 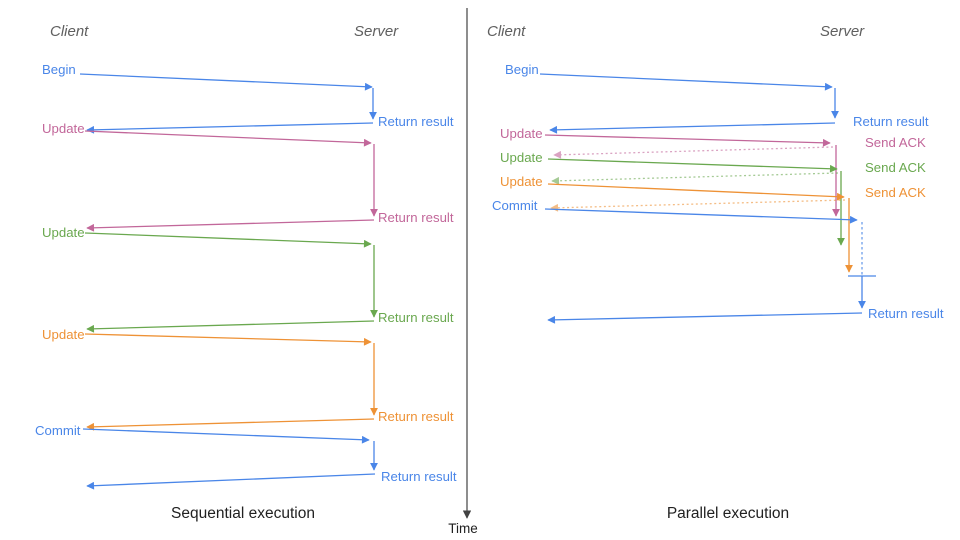 I want to click on left-update1-label: Update, so click(x=63, y=128).